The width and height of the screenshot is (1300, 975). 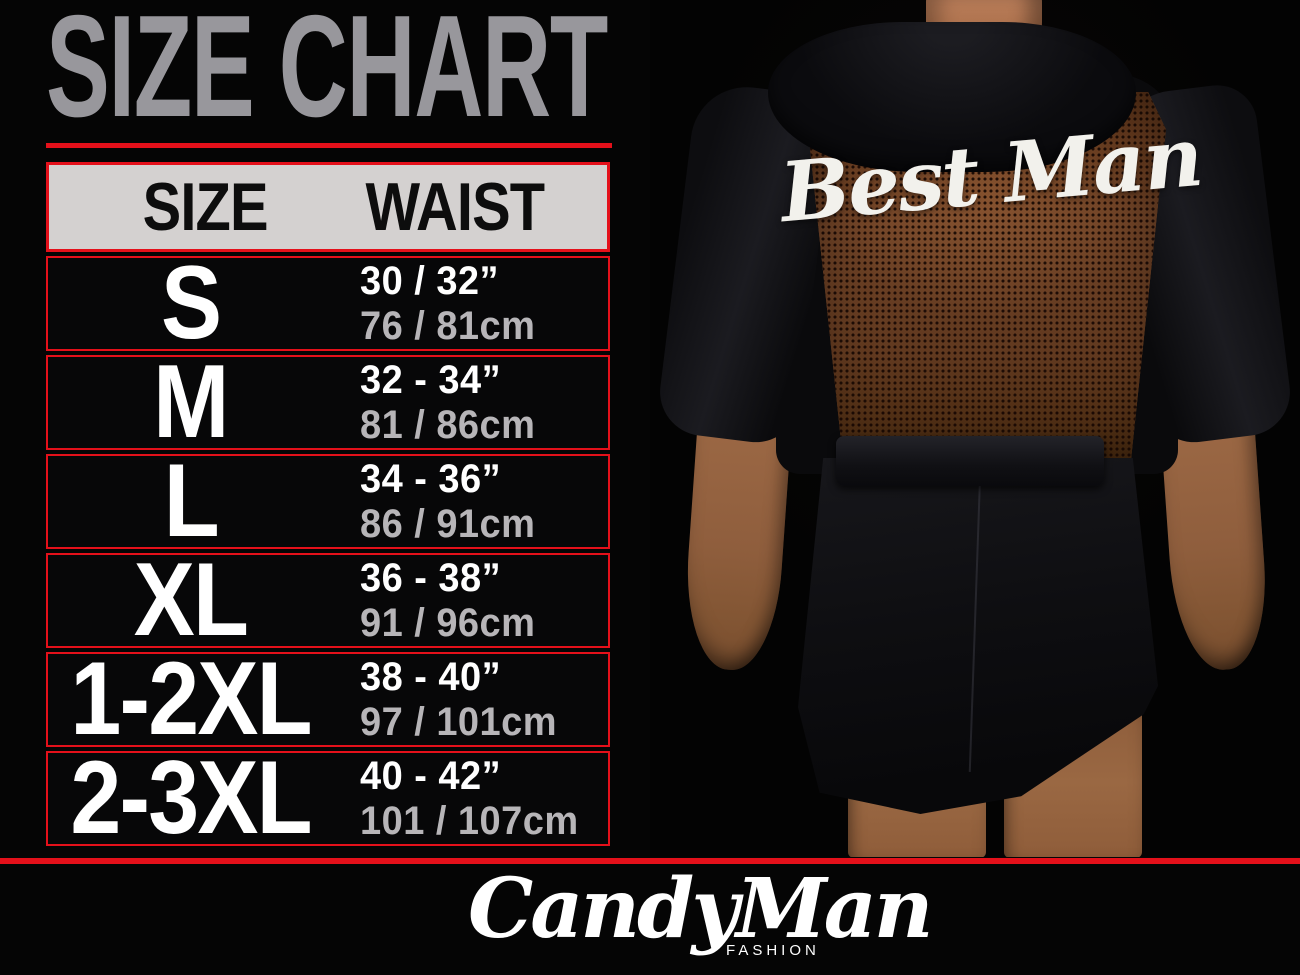 I want to click on waist-cm: 101 / 107cm, so click(x=469, y=820).